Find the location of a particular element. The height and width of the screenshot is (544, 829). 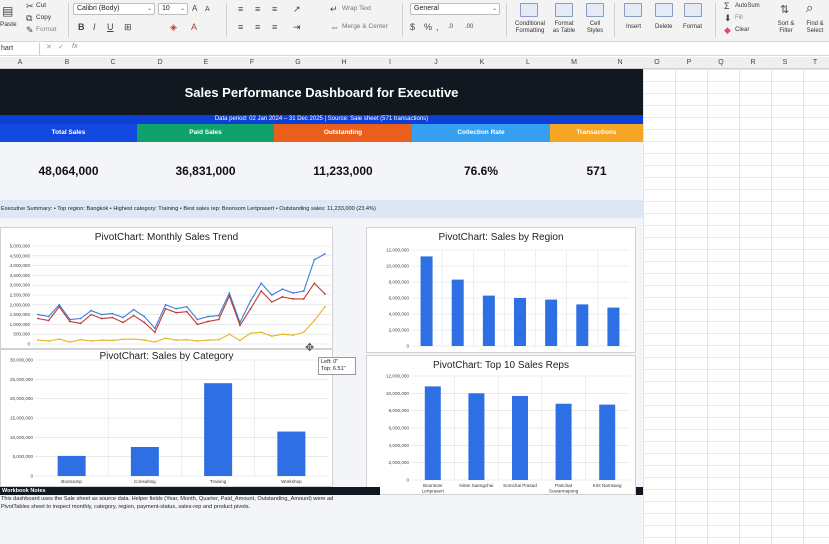

column-header-i: I is located at coordinates (390, 62).